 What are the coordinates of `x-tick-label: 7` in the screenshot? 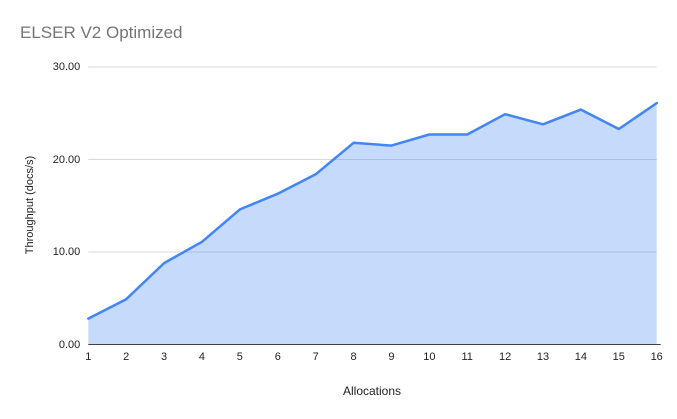 It's located at (315, 357).